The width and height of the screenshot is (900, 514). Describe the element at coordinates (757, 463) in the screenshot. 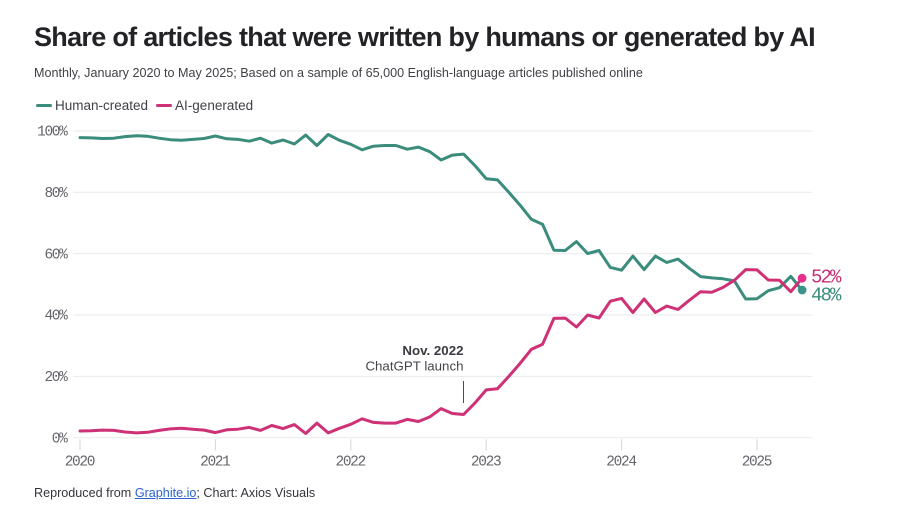

I see `svg-text: 2025` at that location.